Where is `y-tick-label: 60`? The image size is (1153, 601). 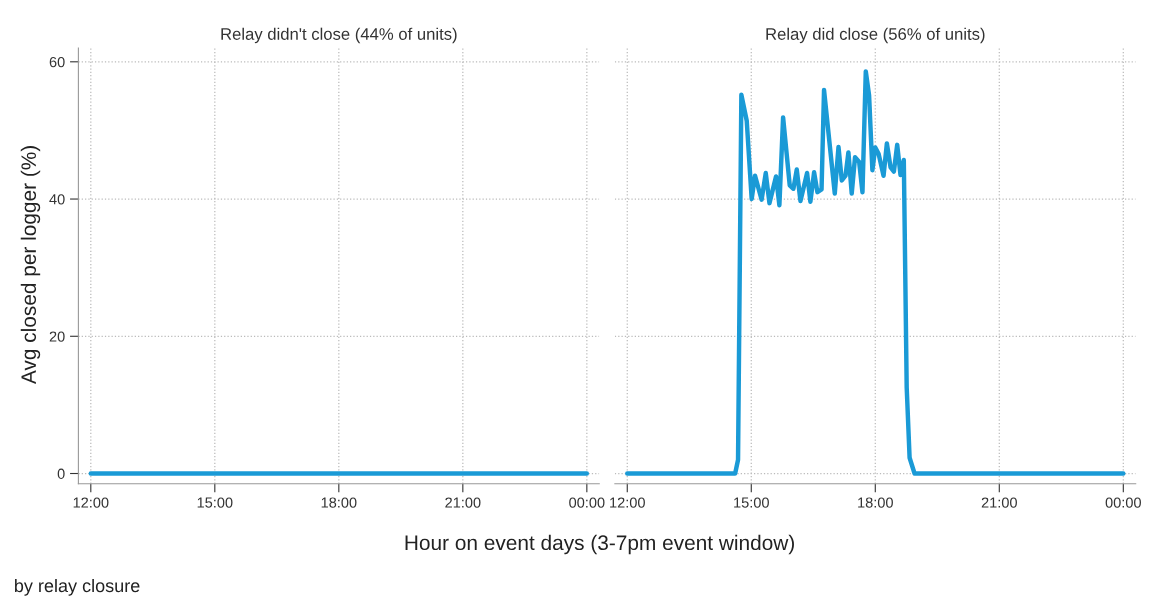 y-tick-label: 60 is located at coordinates (57, 62).